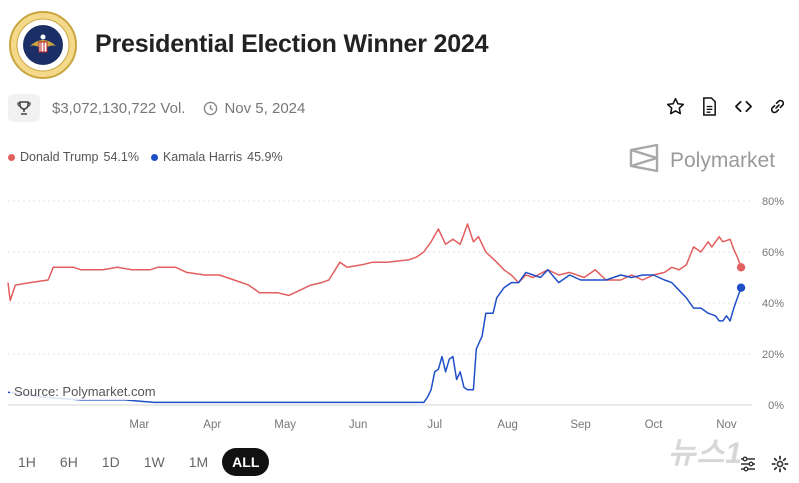 Image resolution: width=799 pixels, height=483 pixels. I want to click on star-icon, so click(675, 106).